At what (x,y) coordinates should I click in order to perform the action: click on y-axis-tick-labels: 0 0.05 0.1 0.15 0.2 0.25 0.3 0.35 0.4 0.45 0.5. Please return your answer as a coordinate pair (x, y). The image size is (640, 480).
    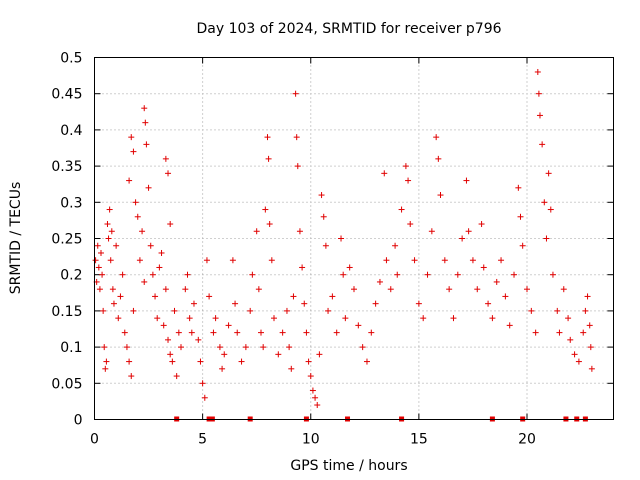
    Looking at the image, I should click on (66, 240).